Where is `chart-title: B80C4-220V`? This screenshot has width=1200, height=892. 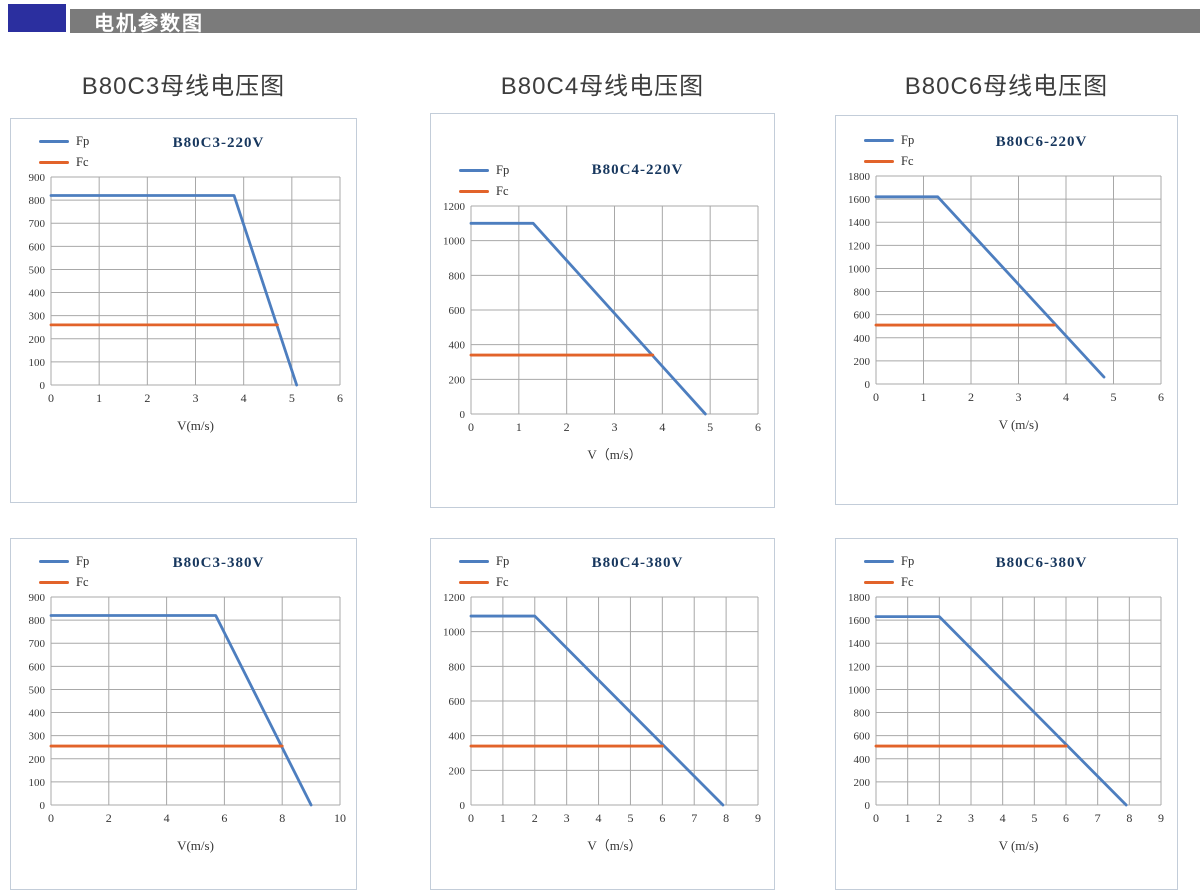
chart-title: B80C4-220V is located at coordinates (637, 170).